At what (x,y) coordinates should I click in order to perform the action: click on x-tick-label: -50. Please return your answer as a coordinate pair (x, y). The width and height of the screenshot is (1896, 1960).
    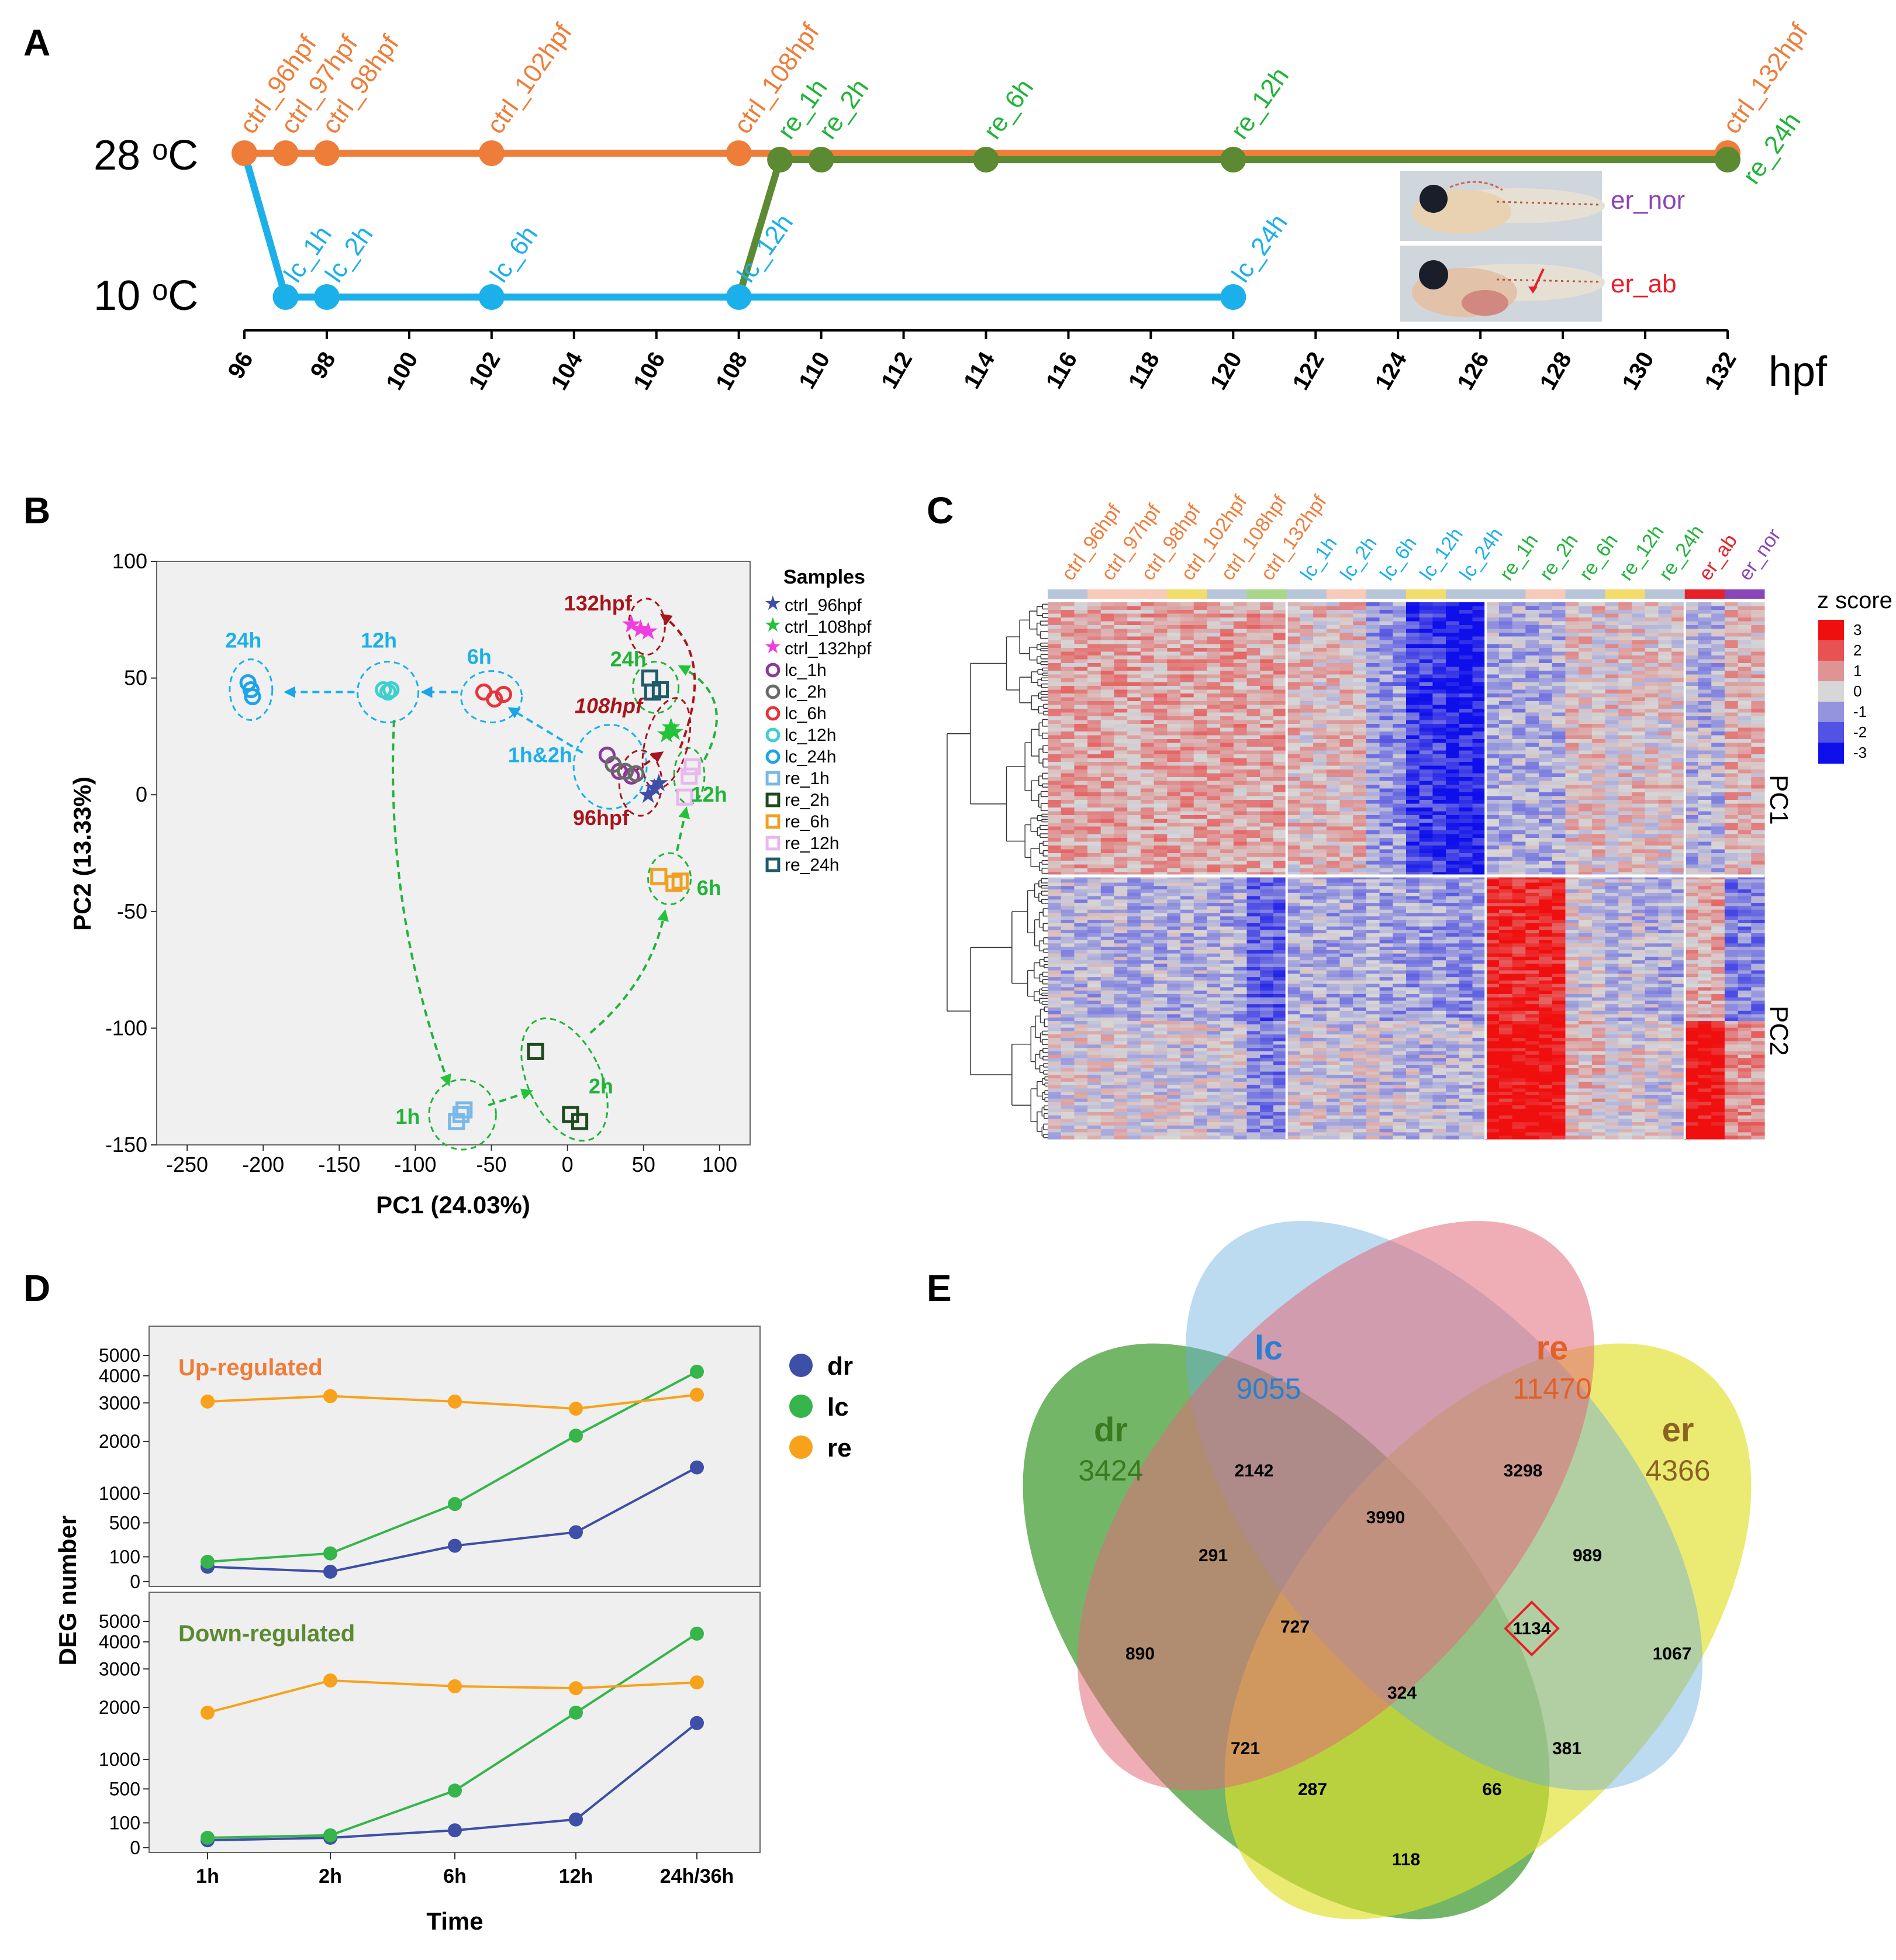
    Looking at the image, I should click on (491, 1164).